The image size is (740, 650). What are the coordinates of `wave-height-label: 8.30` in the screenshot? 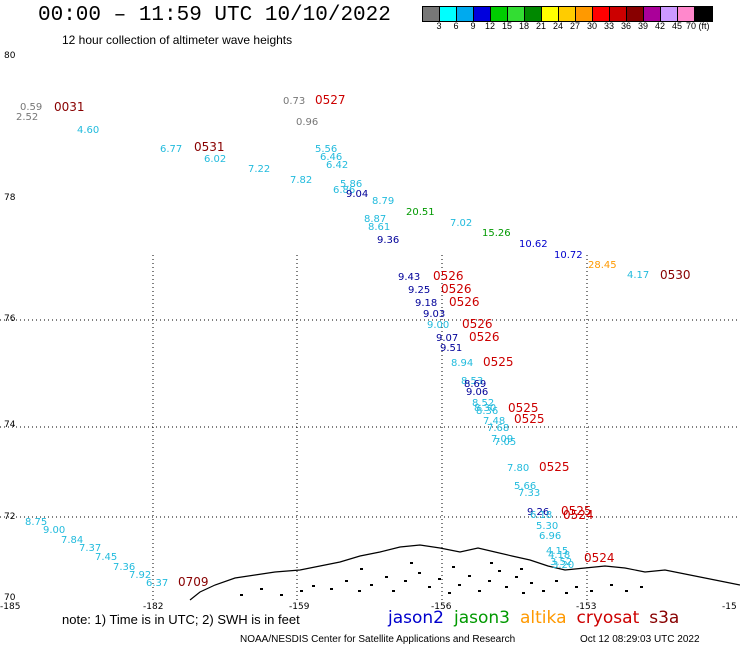 It's located at (485, 408).